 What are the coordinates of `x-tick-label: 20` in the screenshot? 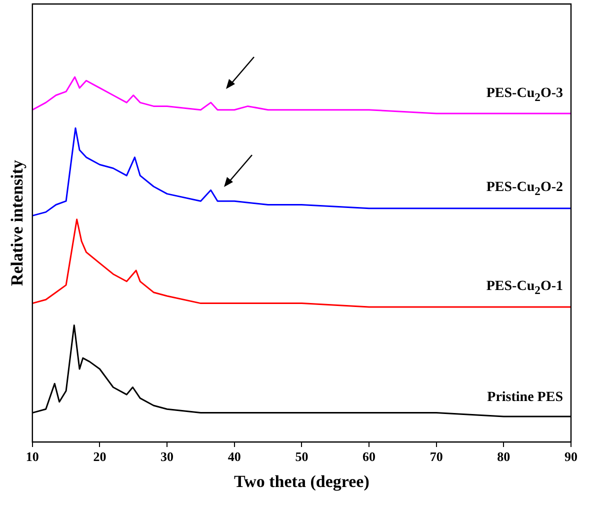 It's located at (99, 456).